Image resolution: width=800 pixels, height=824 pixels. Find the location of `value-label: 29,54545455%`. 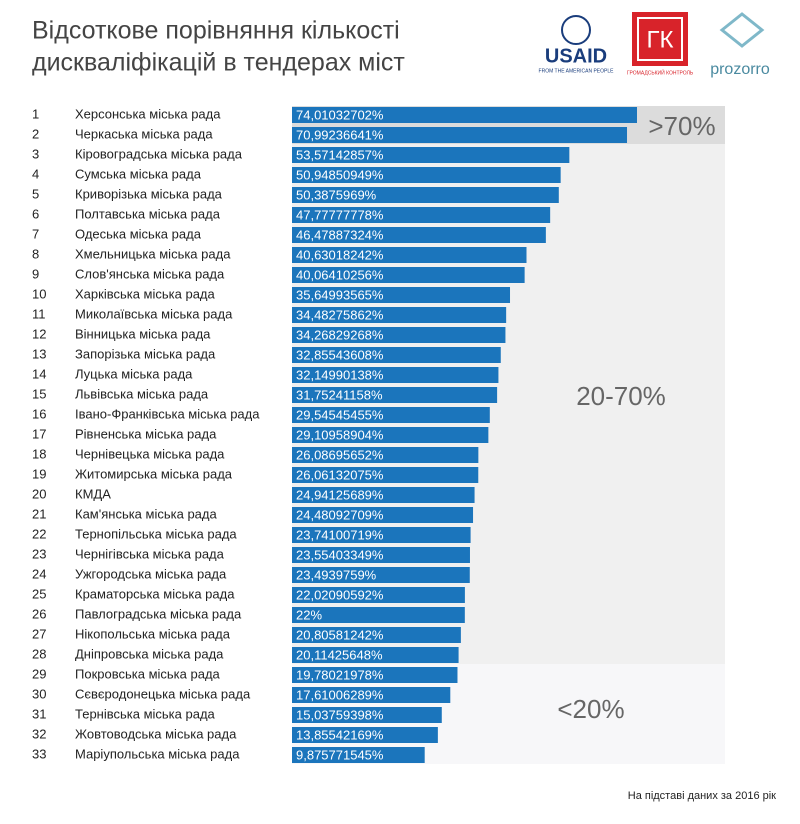

value-label: 29,54545455% is located at coordinates (340, 414).